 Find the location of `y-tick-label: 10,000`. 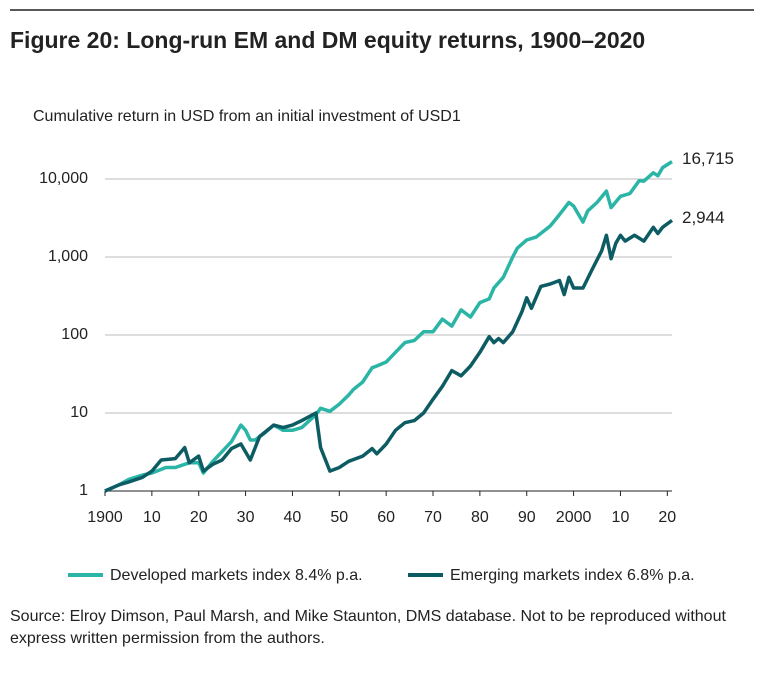

y-tick-label: 10,000 is located at coordinates (63, 178).